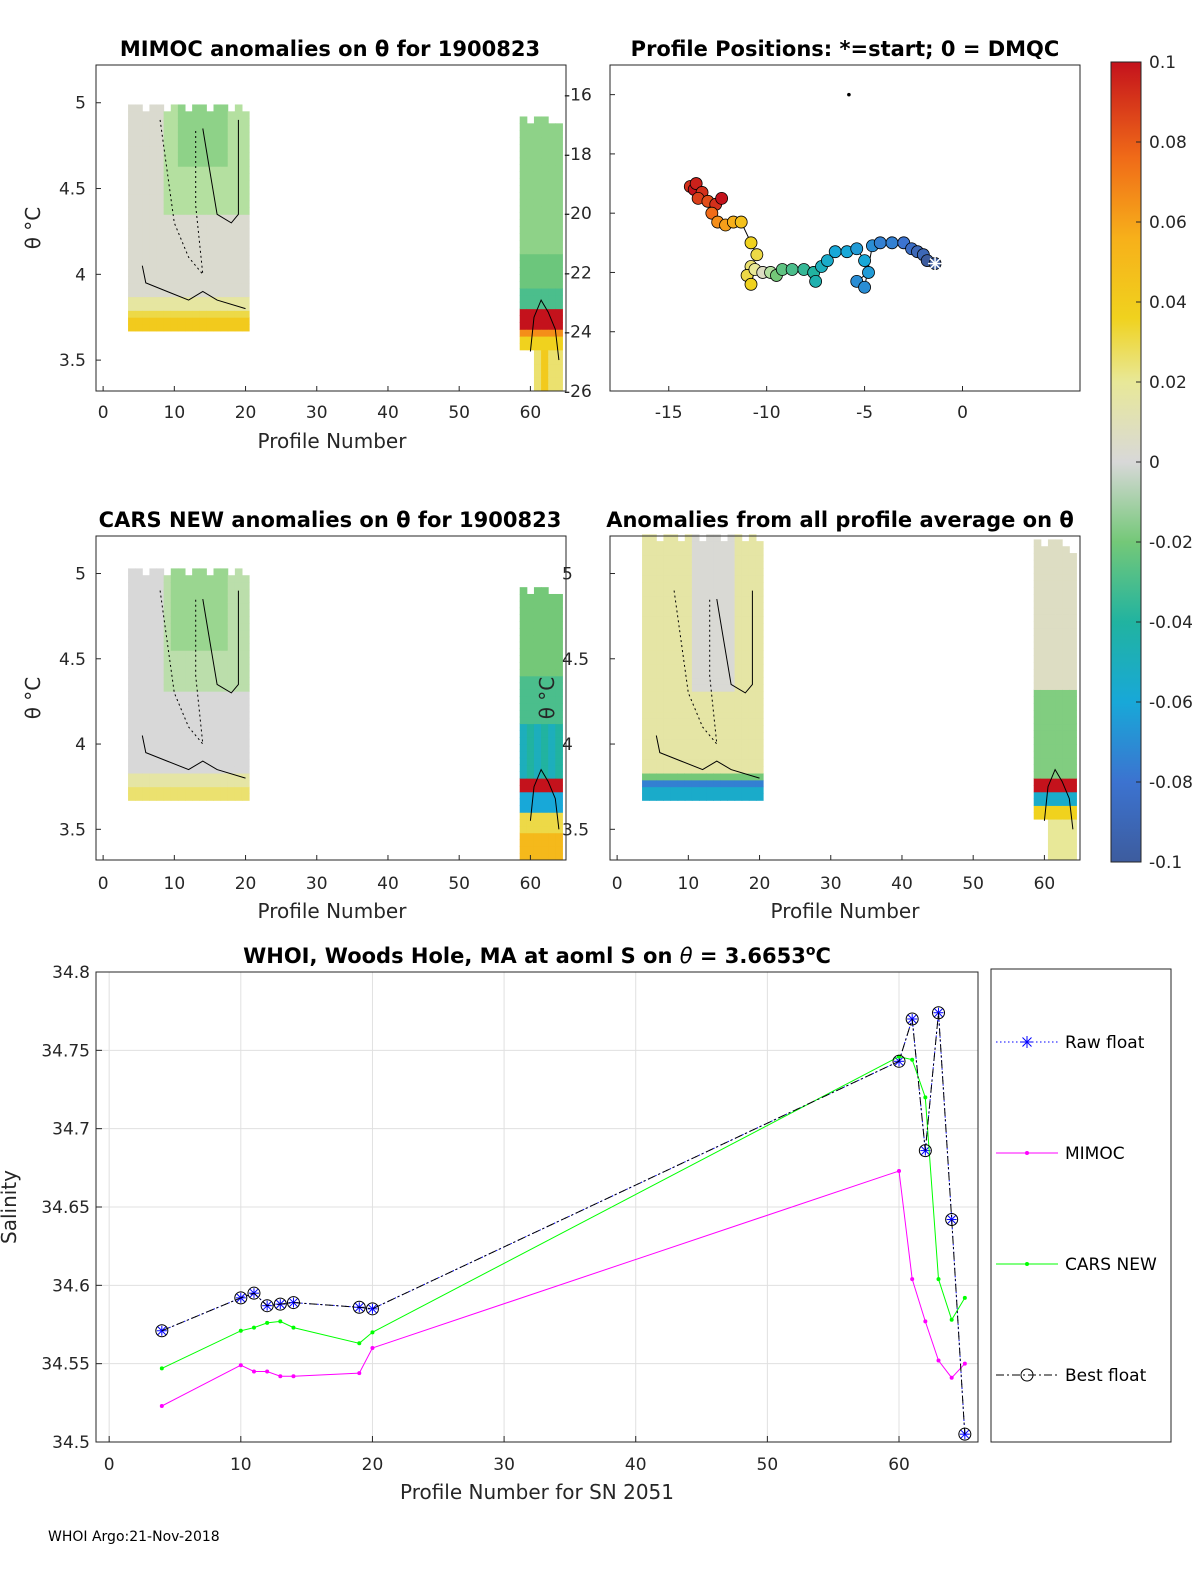 Image resolution: width=1200 pixels, height=1575 pixels. Describe the element at coordinates (722, 198) in the screenshot. I see `track-point` at that location.